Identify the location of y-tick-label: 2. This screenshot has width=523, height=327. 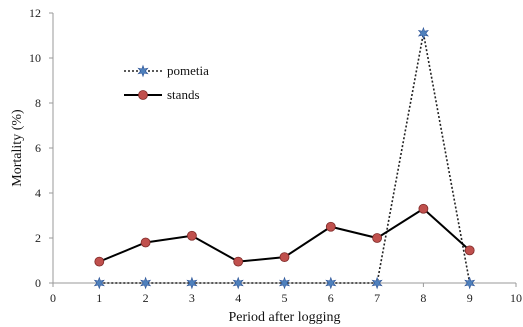
(38, 238).